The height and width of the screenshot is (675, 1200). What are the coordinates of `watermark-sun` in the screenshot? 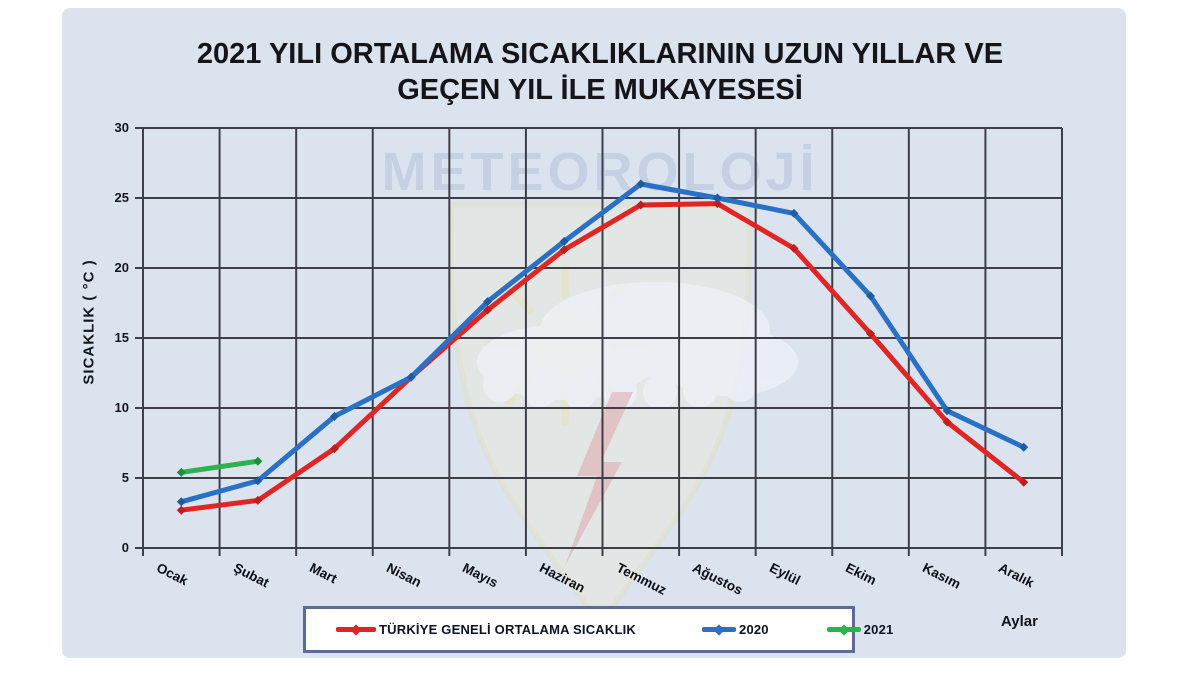 It's located at (565, 345).